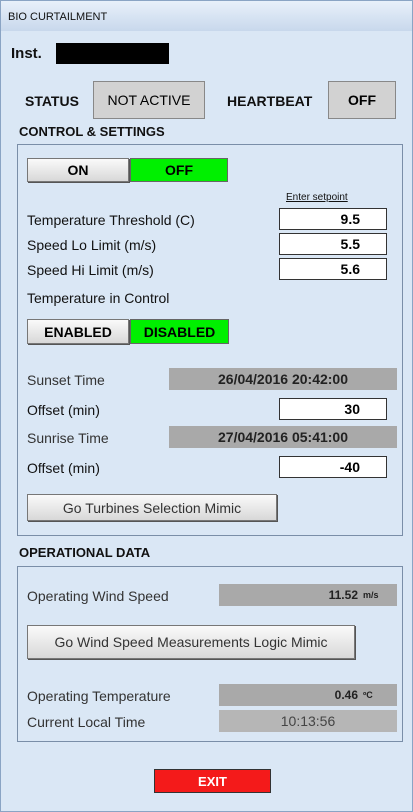  What do you see at coordinates (206, 16) in the screenshot?
I see `title-bar` at bounding box center [206, 16].